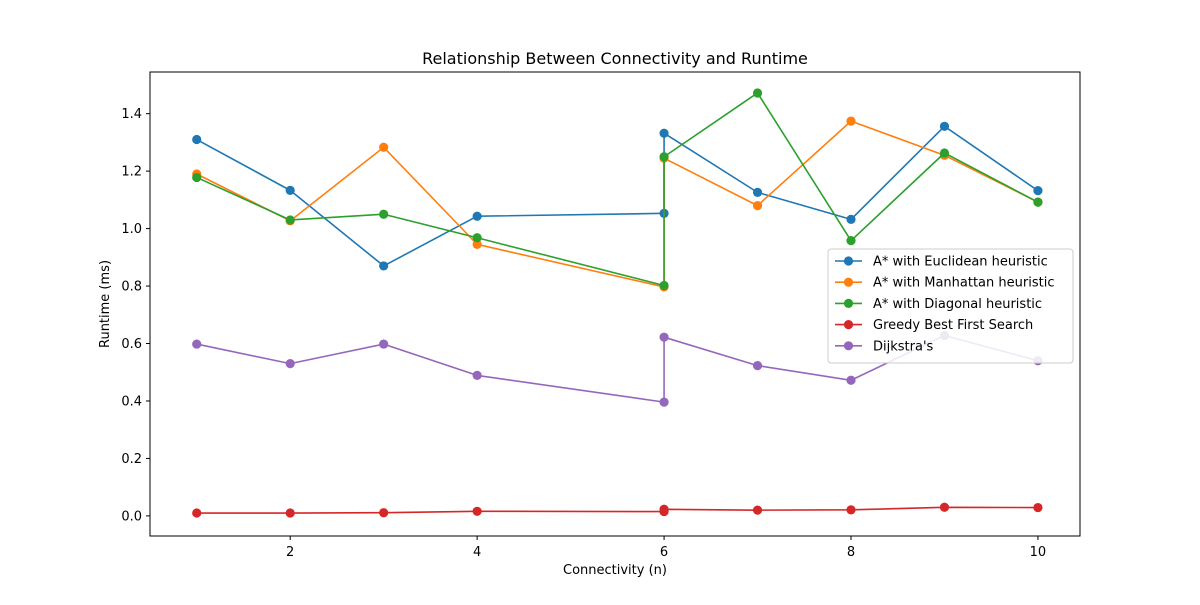 The height and width of the screenshot is (605, 1200). Describe the element at coordinates (131, 401) in the screenshot. I see `y-tick-label: 0.4` at that location.